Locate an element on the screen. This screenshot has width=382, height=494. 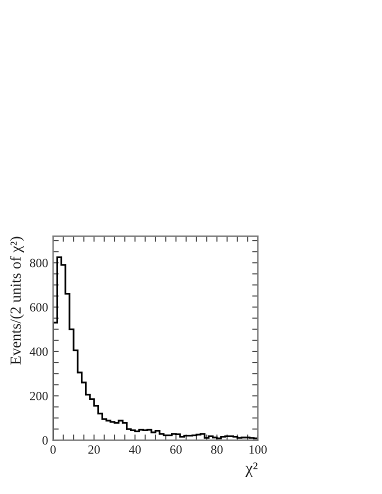
x-tick-label: 40 is located at coordinates (134, 449).